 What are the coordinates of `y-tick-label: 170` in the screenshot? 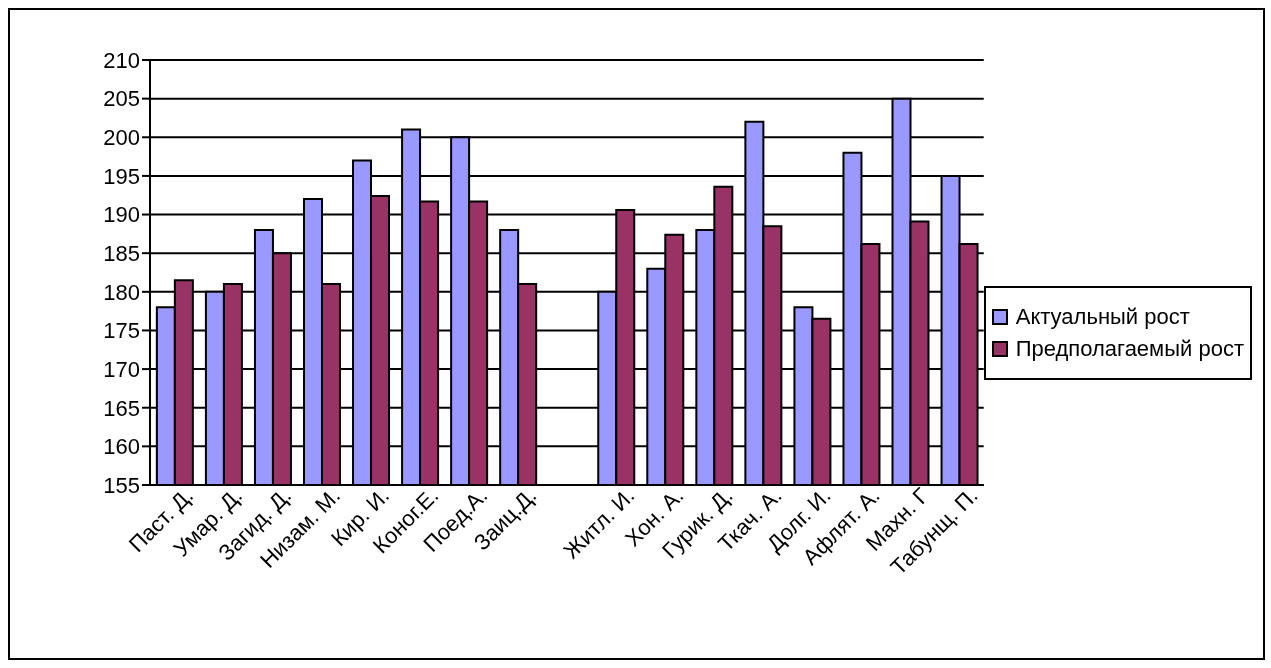 It's located at (121, 369).